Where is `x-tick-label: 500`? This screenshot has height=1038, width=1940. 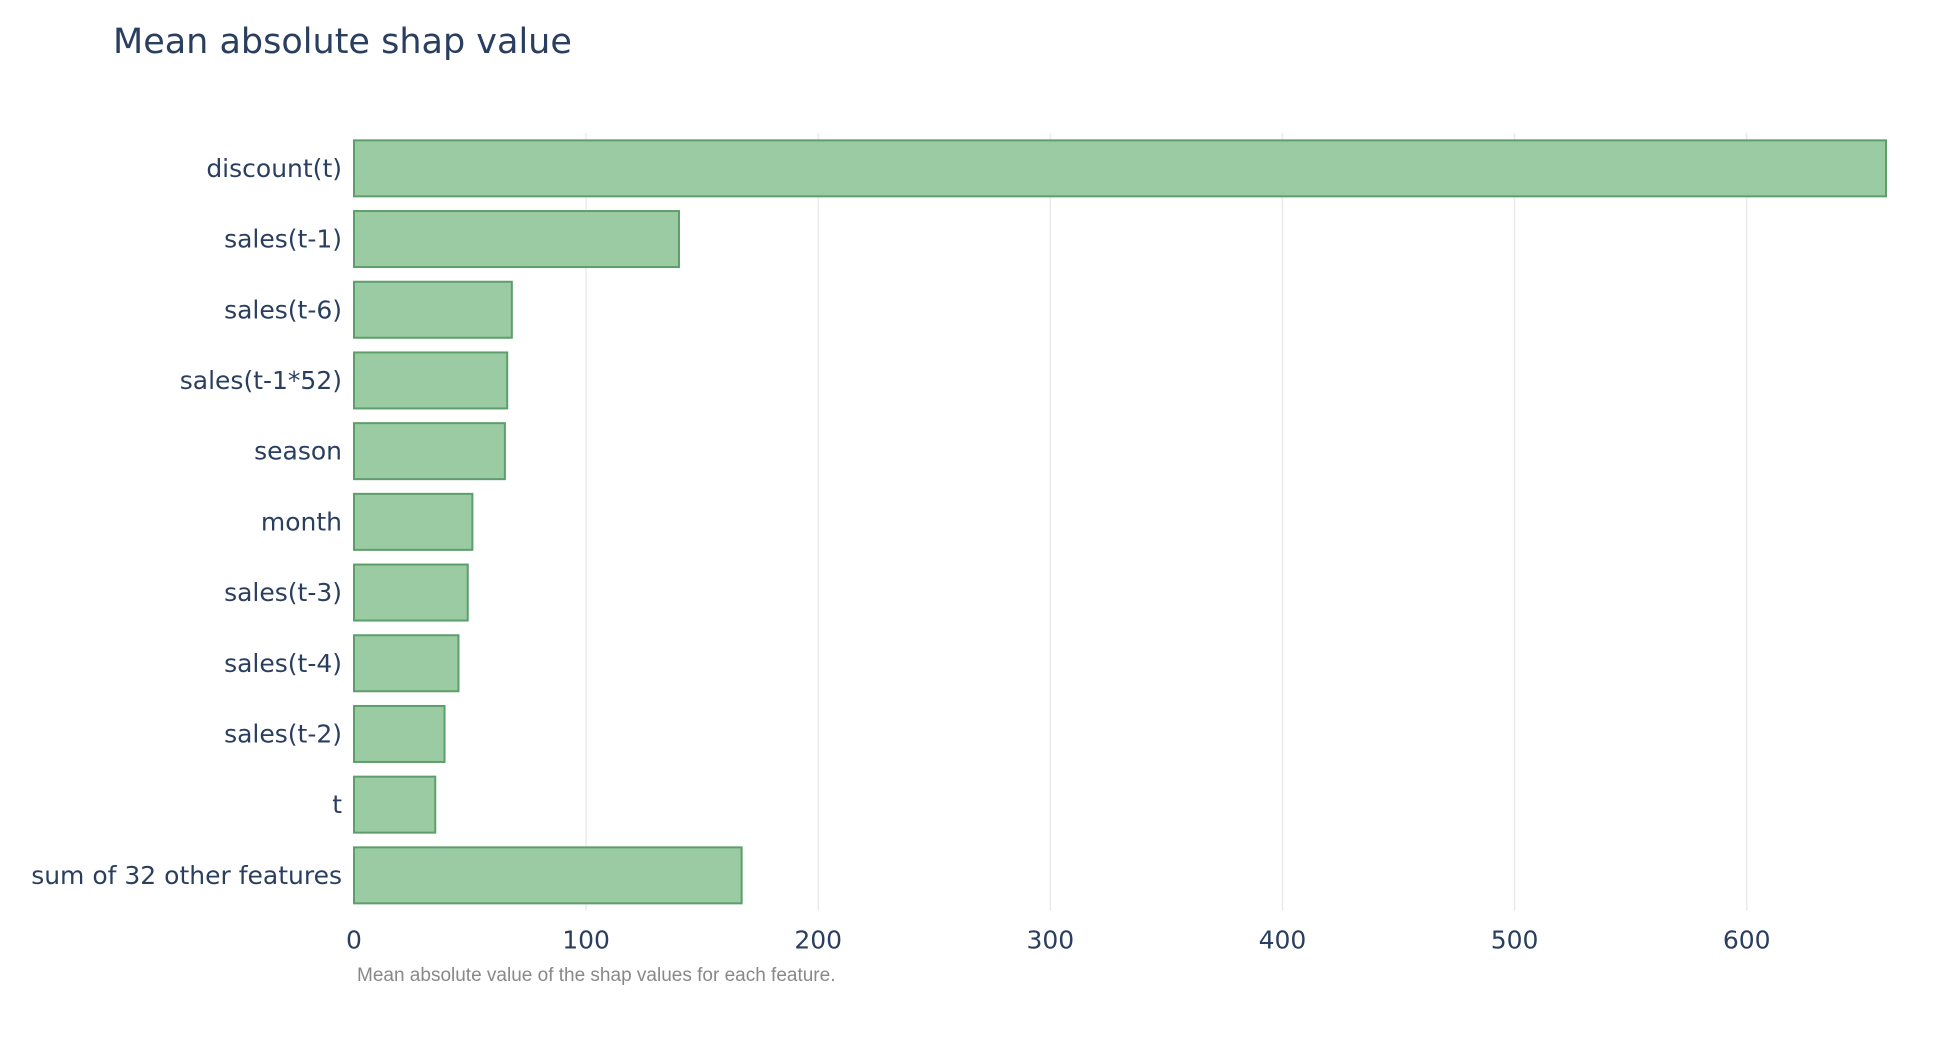 x-tick-label: 500 is located at coordinates (1515, 940).